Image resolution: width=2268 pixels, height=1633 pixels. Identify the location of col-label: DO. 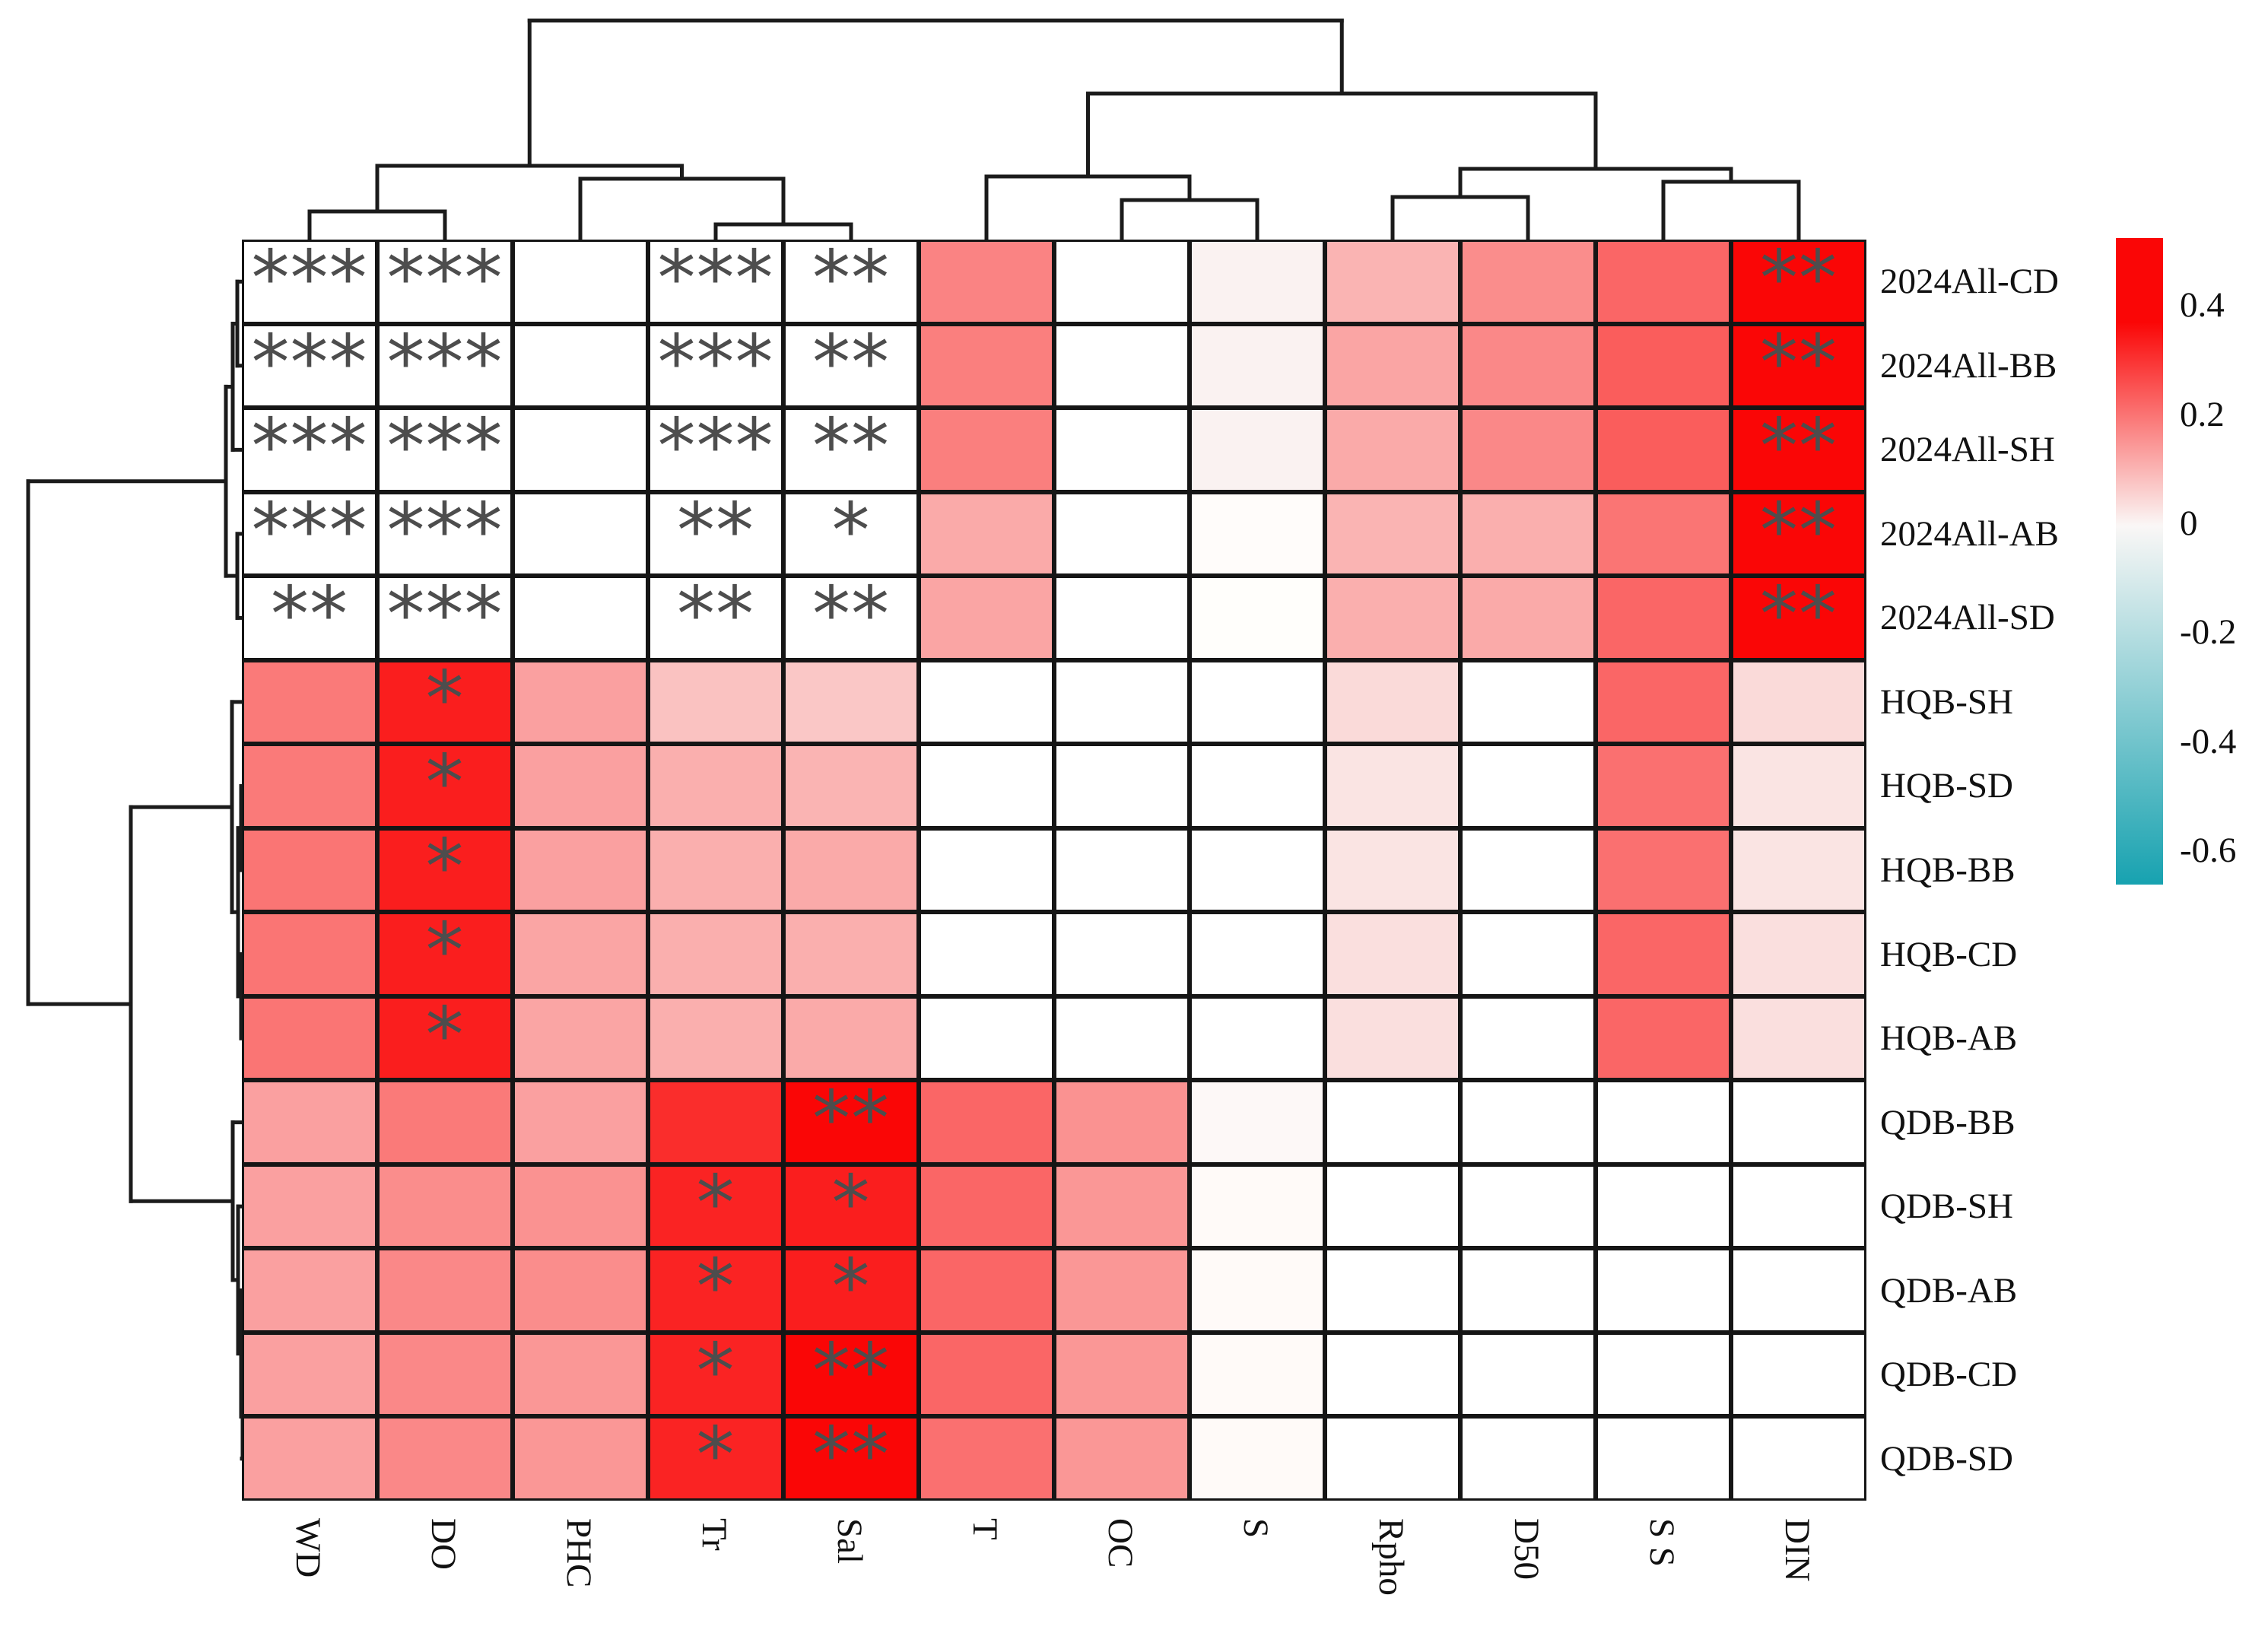
(444, 1544).